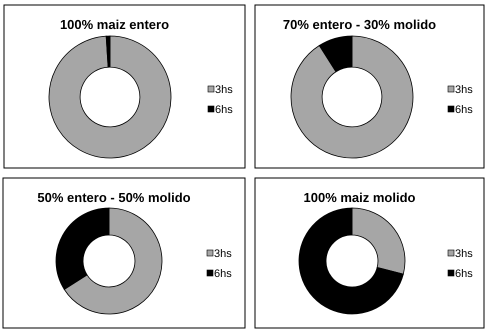 This screenshot has width=489, height=333. Describe the element at coordinates (360, 197) in the screenshot. I see `chart-title: 100% maiz molido` at that location.